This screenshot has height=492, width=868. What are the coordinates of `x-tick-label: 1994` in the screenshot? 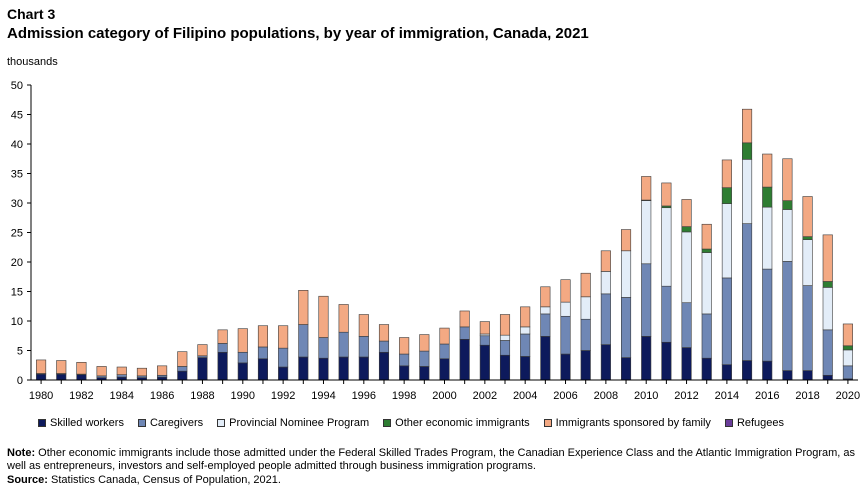 It's located at (323, 396).